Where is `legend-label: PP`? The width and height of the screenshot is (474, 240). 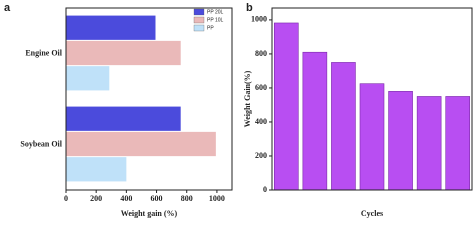
legend-label: PP is located at coordinates (210, 28).